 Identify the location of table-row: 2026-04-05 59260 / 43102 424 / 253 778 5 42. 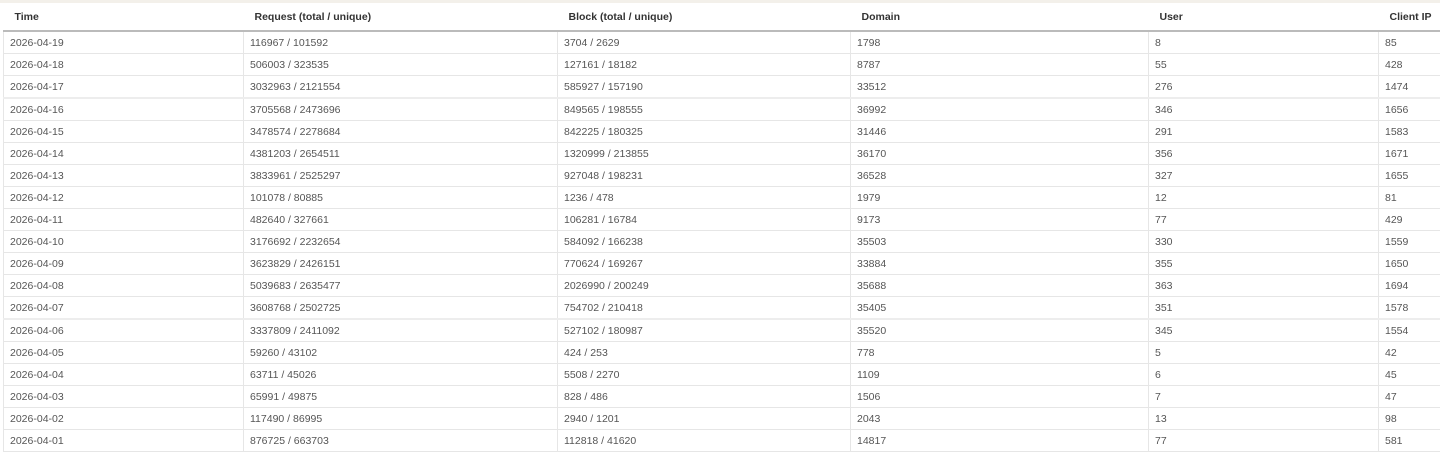
(721, 352).